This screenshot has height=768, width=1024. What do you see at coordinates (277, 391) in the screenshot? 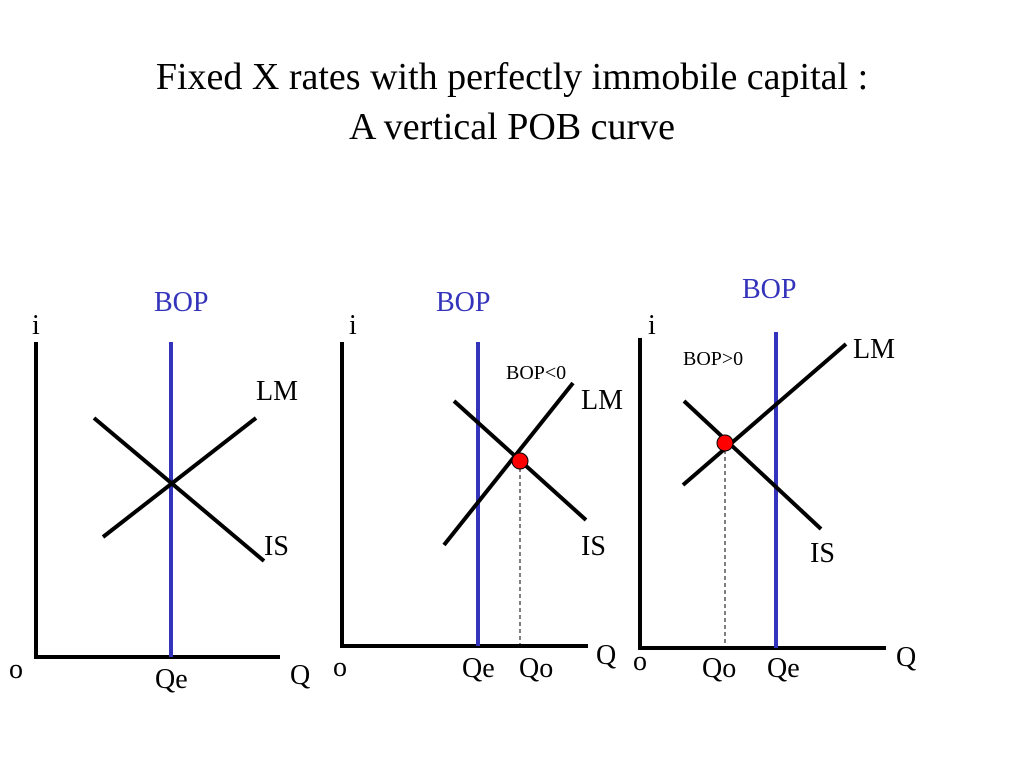
I see `panel-1-lm-label: LM` at bounding box center [277, 391].